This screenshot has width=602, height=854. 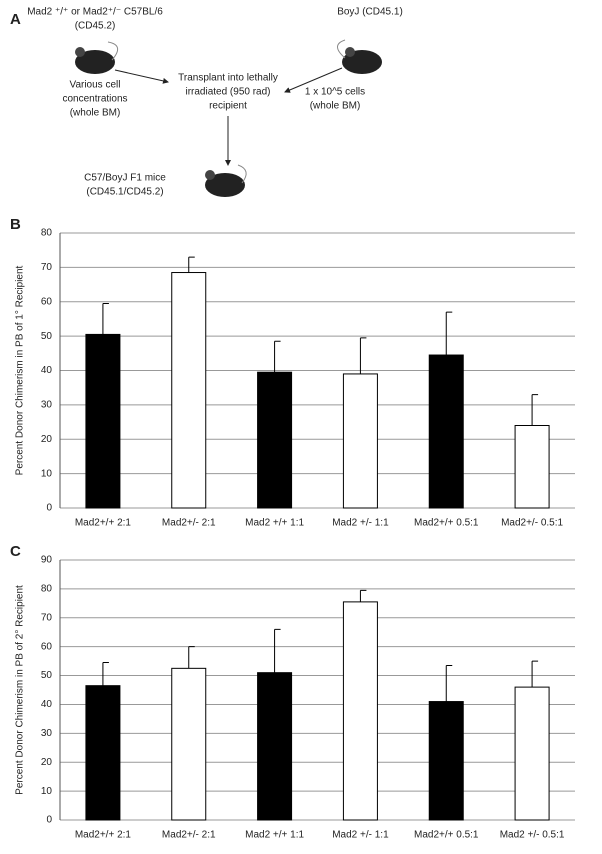 I want to click on panel-label: A, so click(x=15, y=19).